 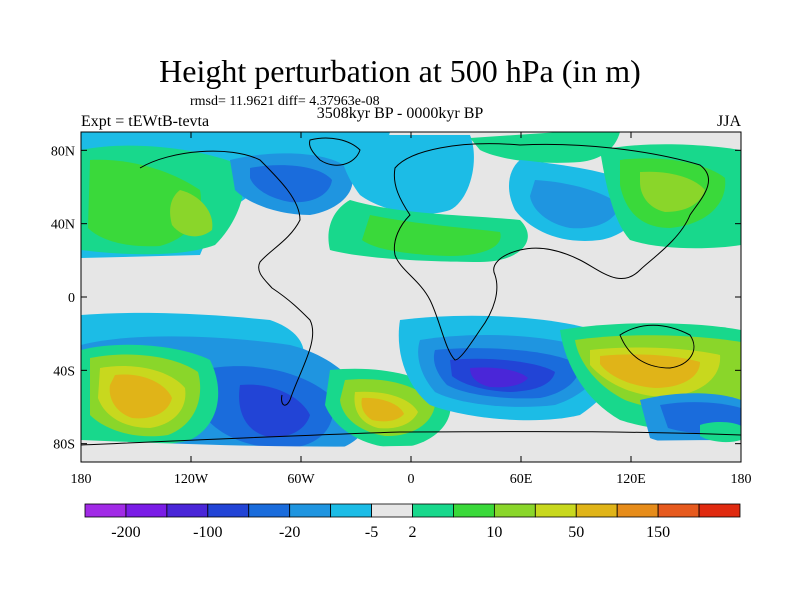 I want to click on x-tick-label: 60E, so click(x=521, y=479).